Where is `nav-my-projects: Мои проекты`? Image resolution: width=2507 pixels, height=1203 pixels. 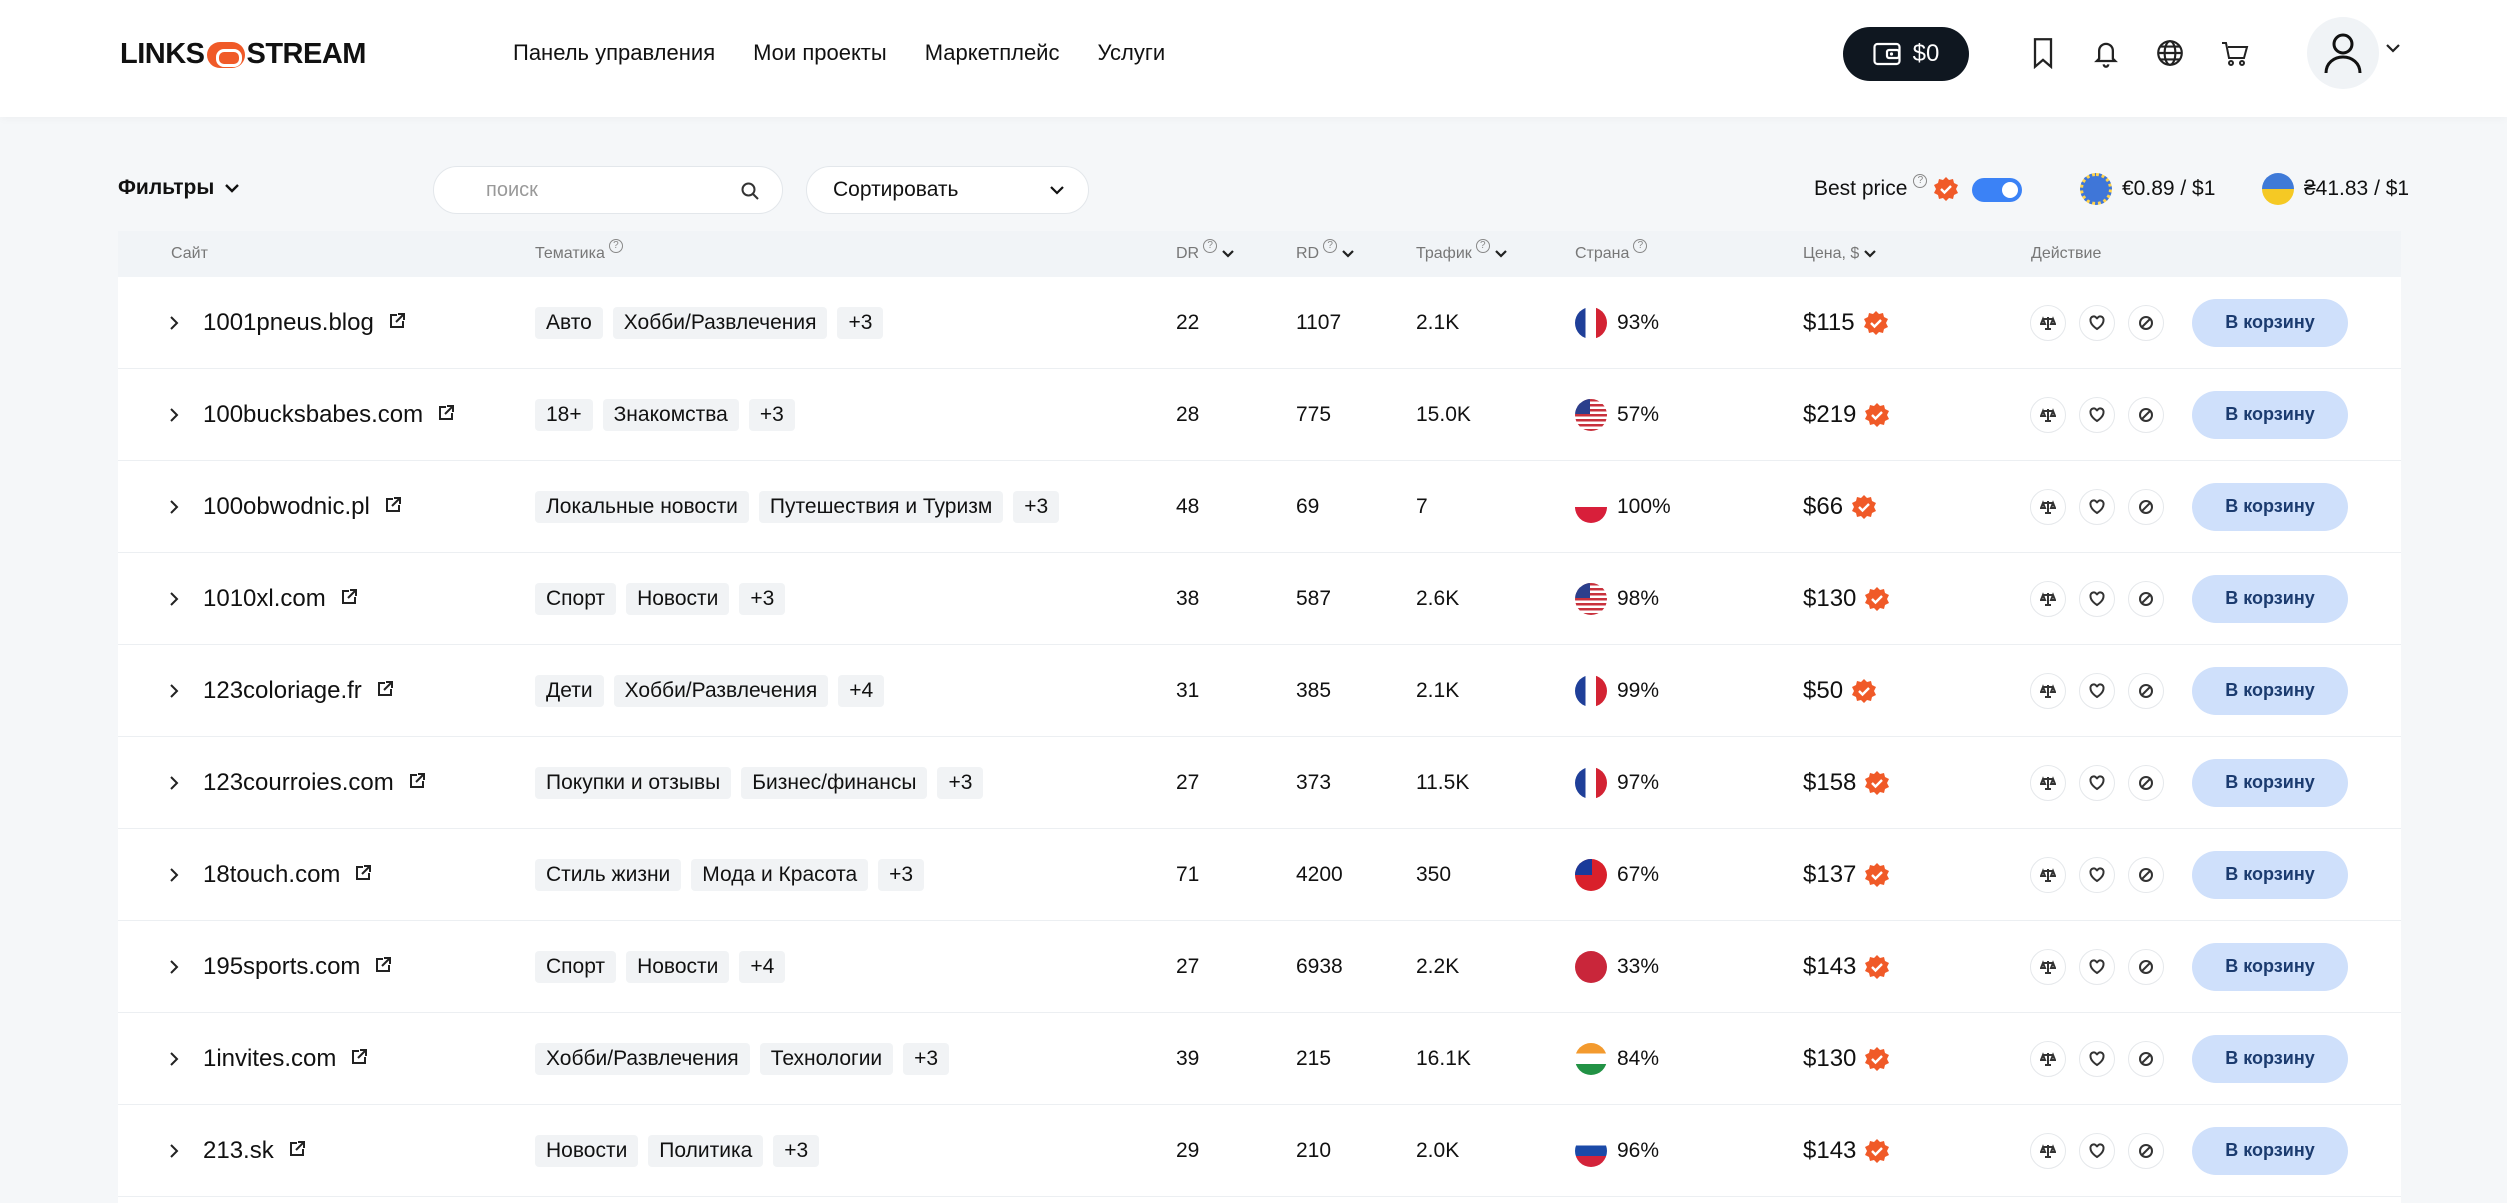
nav-my-projects: Мои проекты is located at coordinates (820, 52).